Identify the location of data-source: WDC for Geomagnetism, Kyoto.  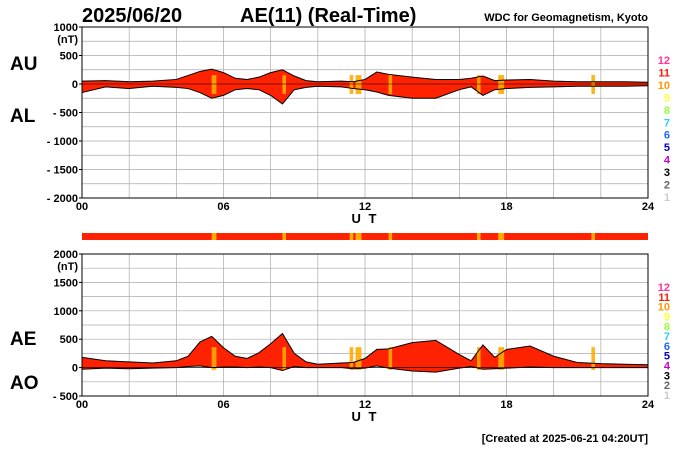
(566, 18).